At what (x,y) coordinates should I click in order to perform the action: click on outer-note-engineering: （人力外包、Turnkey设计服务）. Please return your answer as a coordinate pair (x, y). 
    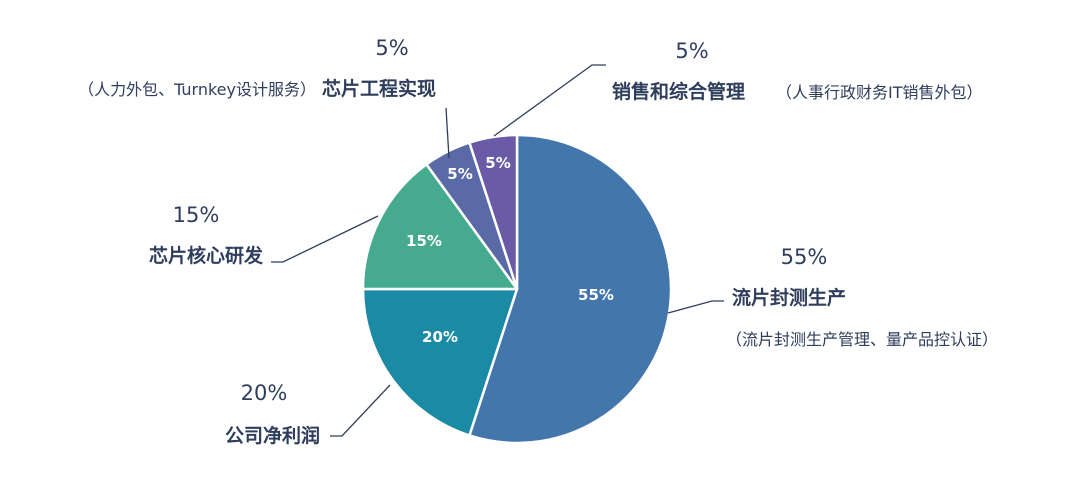
    Looking at the image, I should click on (197, 89).